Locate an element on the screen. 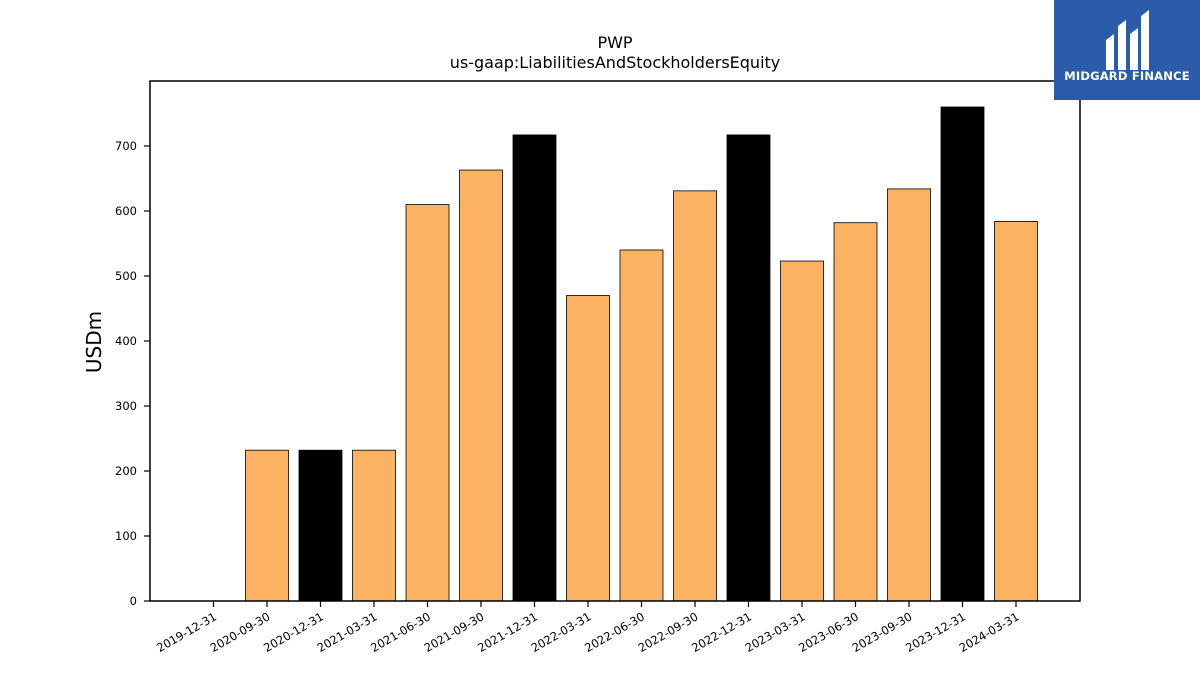 Image resolution: width=1200 pixels, height=675 pixels. y-axis-label: USDm is located at coordinates (94, 342).